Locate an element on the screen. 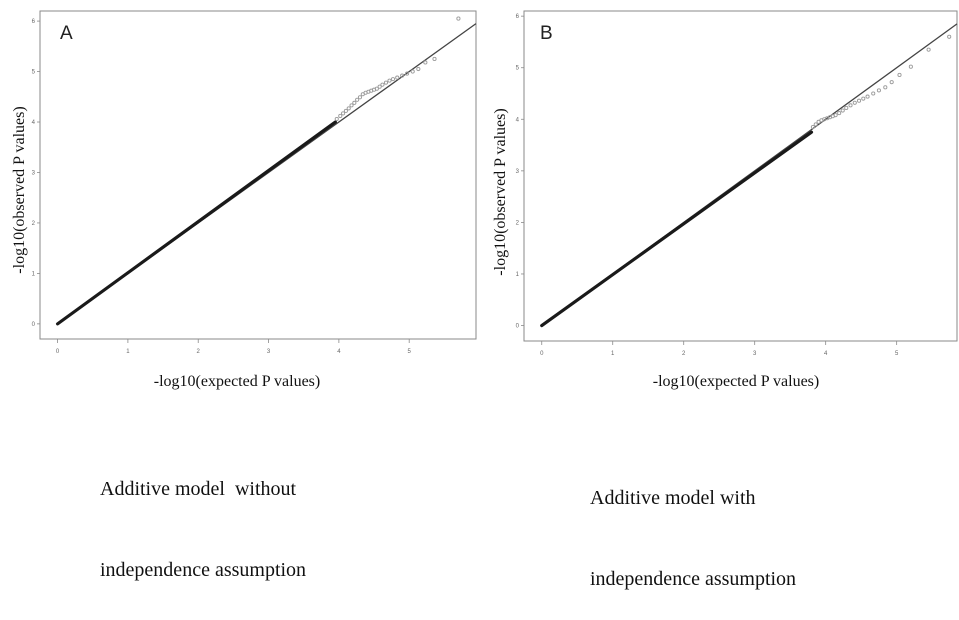 This screenshot has height=620, width=959. panel-a-label: A is located at coordinates (66, 33).